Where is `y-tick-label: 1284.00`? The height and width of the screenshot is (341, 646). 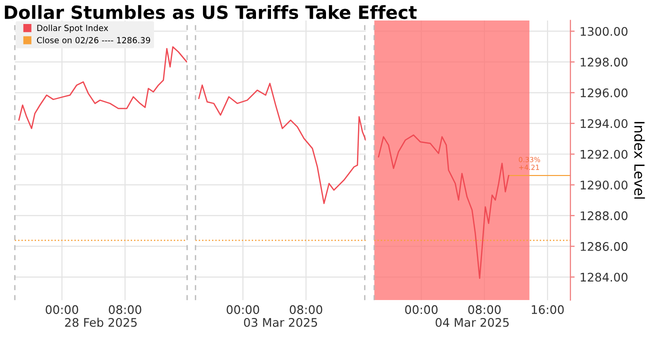 y-tick-label: 1284.00 is located at coordinates (604, 277).